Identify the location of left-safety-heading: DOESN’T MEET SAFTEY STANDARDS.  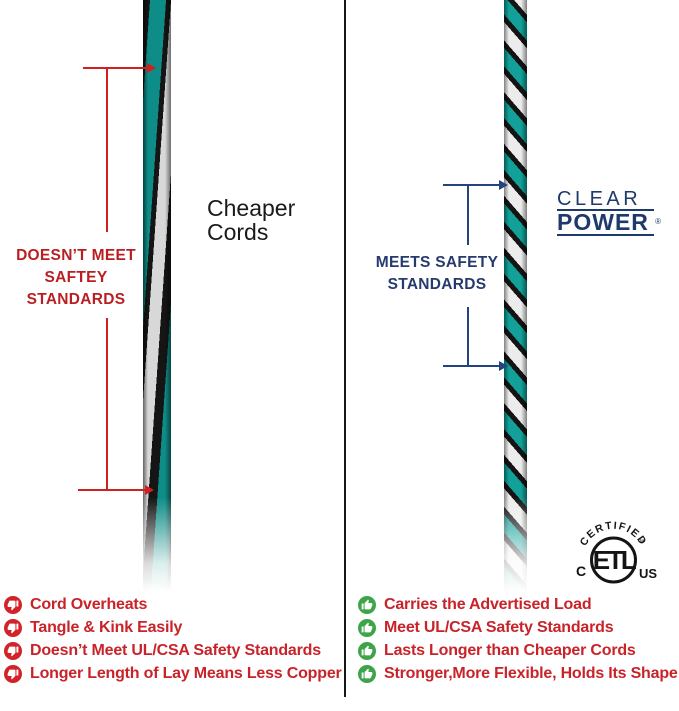
(76, 278).